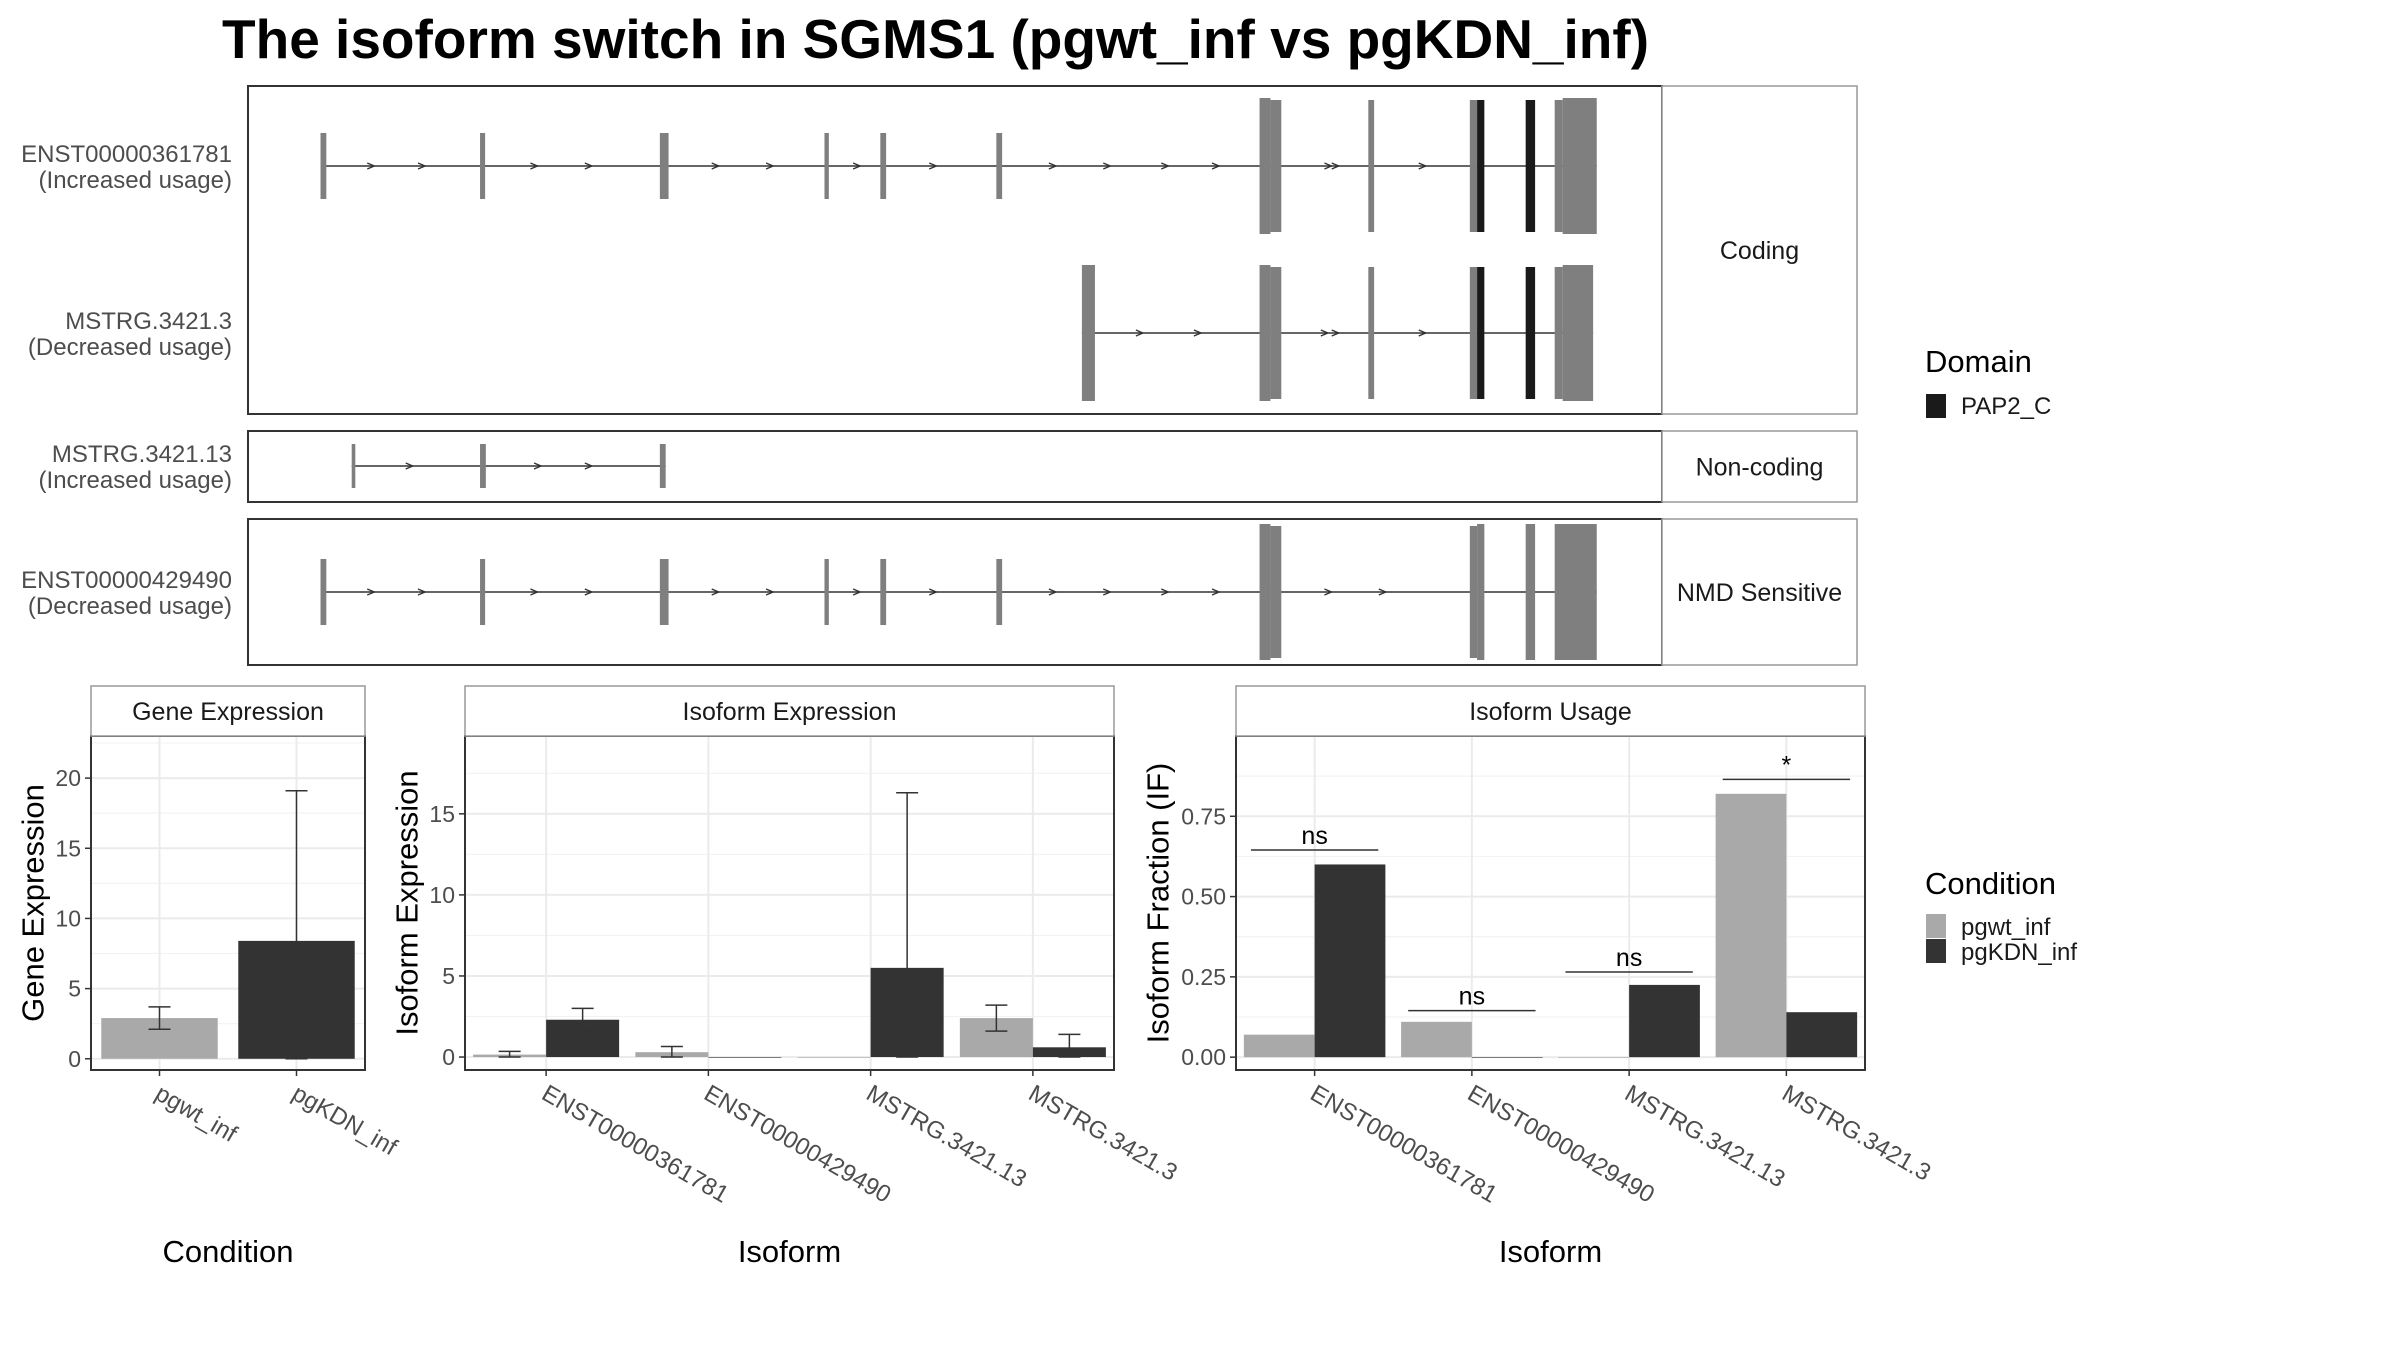 The height and width of the screenshot is (1350, 2400). I want to click on domain-legend-swatch-pap2c, so click(1936, 406).